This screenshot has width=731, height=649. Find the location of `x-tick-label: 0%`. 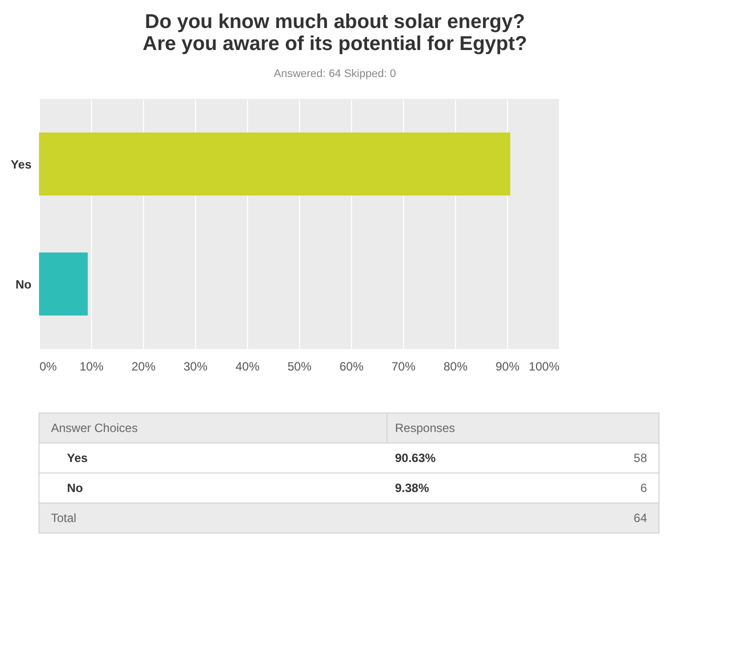

x-tick-label: 0% is located at coordinates (49, 367).